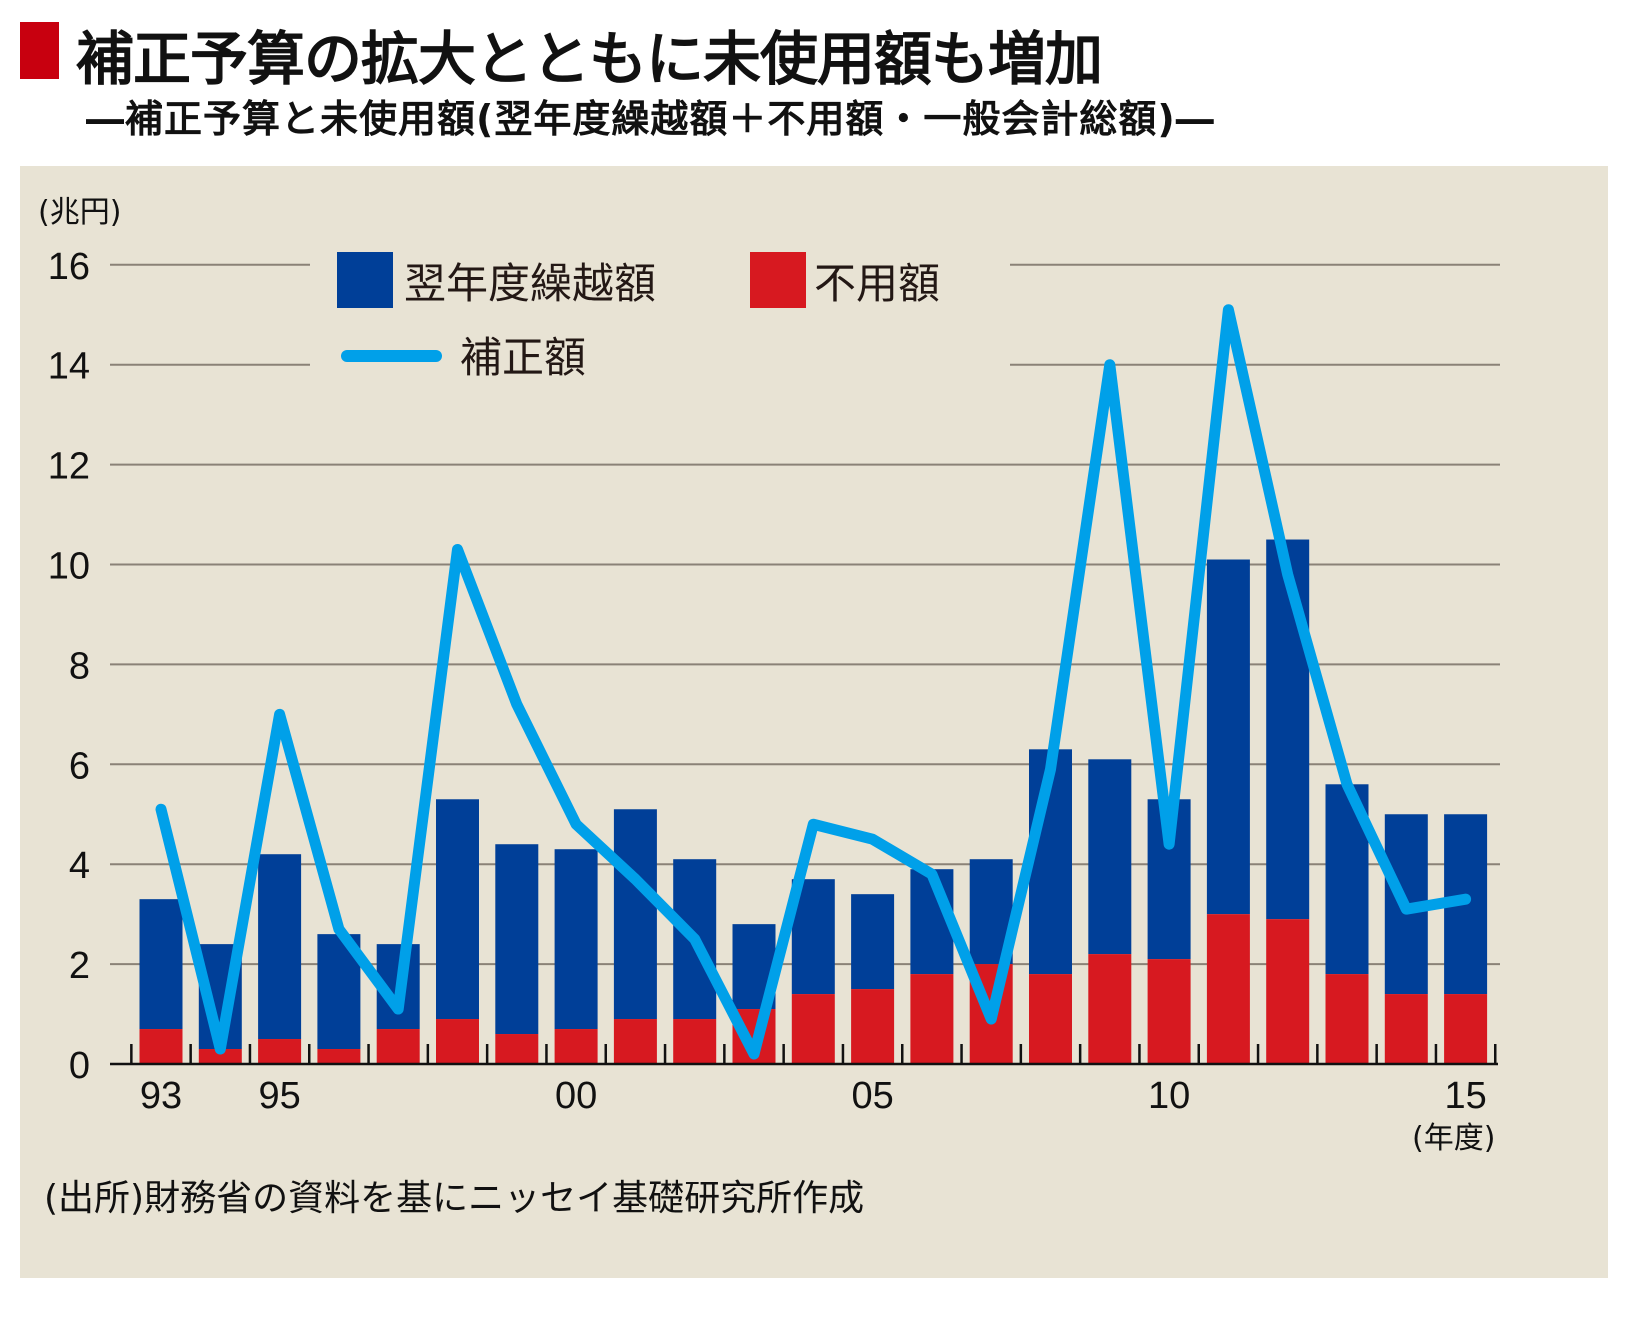 The image size is (1628, 1322). What do you see at coordinates (1169, 1096) in the screenshot?
I see `x-tick-label: 10` at bounding box center [1169, 1096].